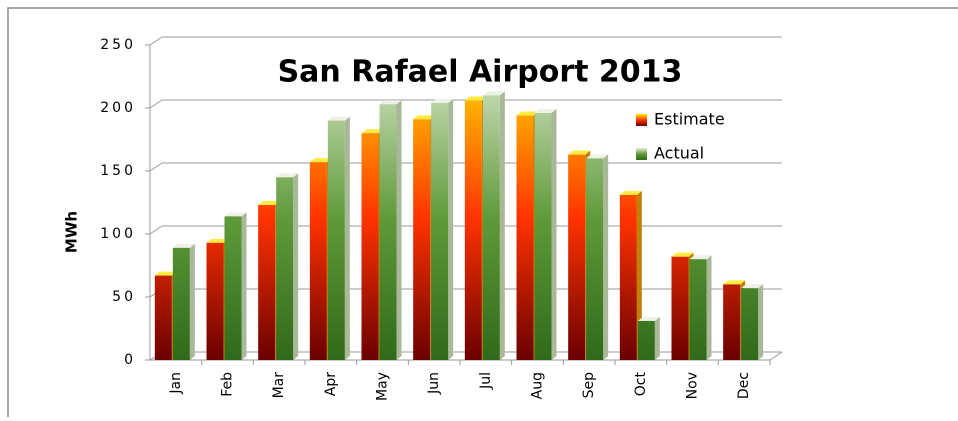 This screenshot has width=958, height=421. Describe the element at coordinates (124, 297) in the screenshot. I see `y-tick-label: 50` at that location.